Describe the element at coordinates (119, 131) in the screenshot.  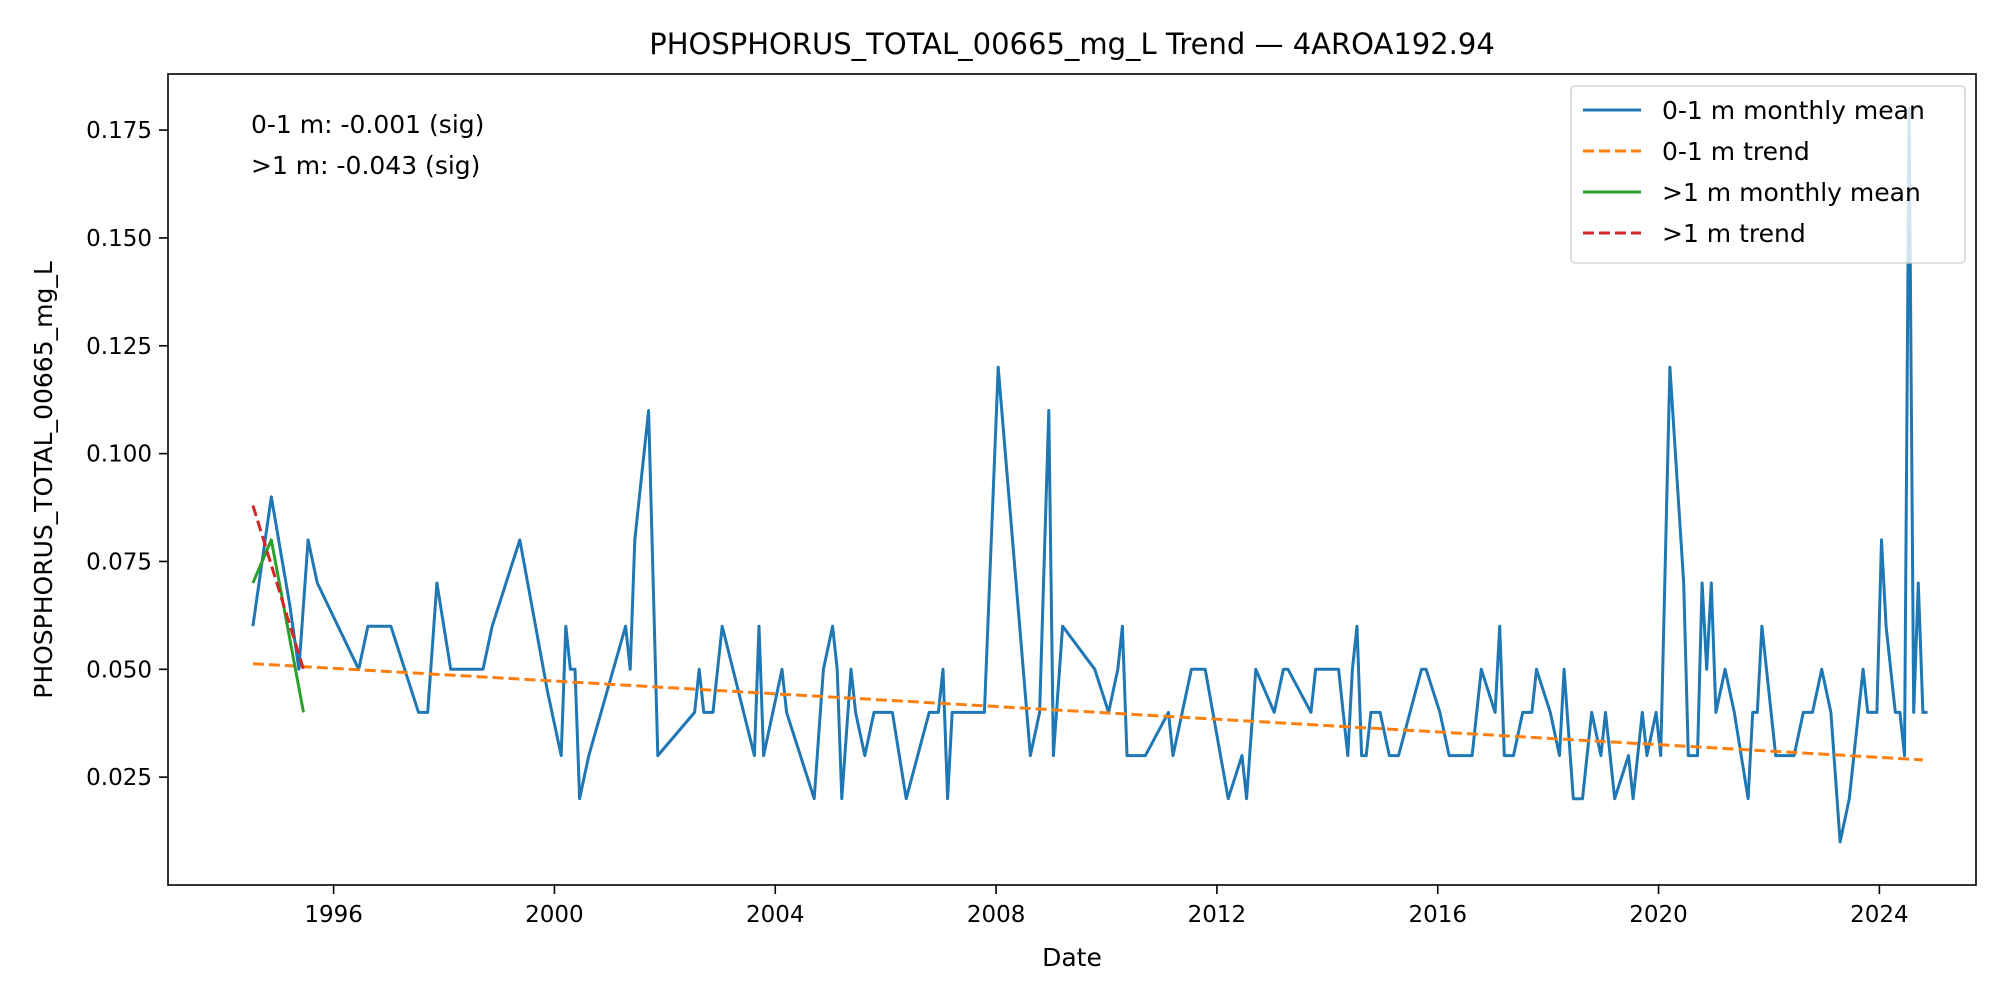
I see `y-tick-label: 0.175` at that location.